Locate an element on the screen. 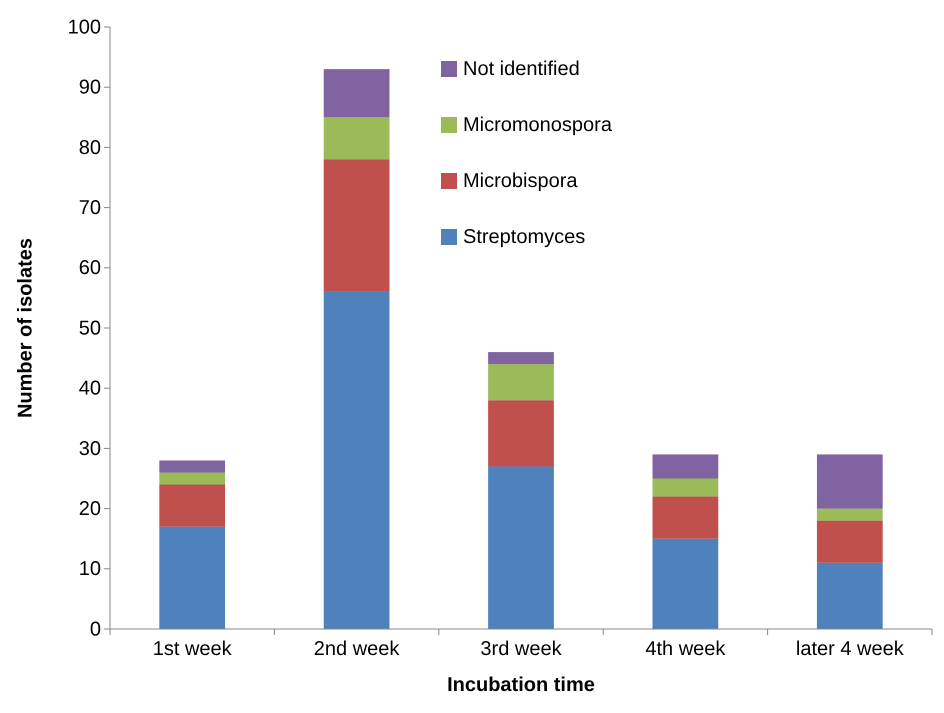 The height and width of the screenshot is (713, 944). x-tick-label: later 4 week is located at coordinates (850, 649).